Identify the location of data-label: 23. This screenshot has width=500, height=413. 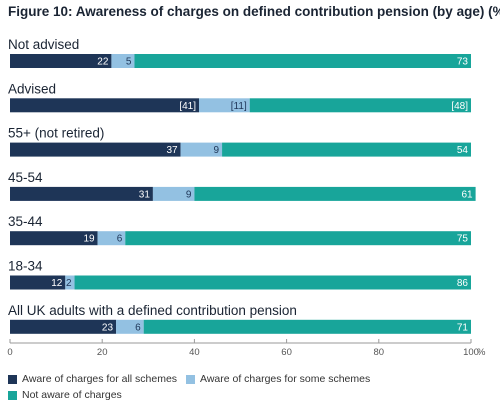
(108, 327).